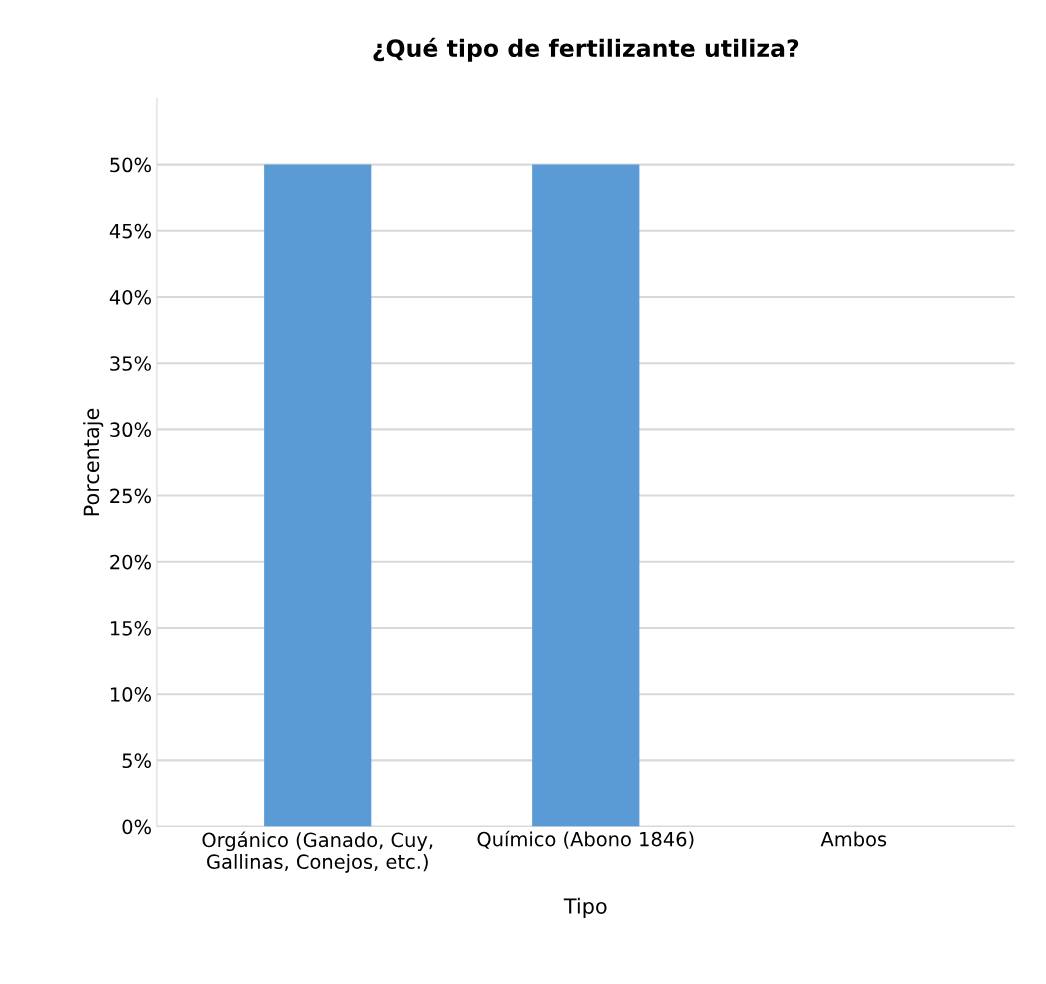 The image size is (1046, 984). What do you see at coordinates (853, 839) in the screenshot?
I see `x-tick-label: Ambos` at bounding box center [853, 839].